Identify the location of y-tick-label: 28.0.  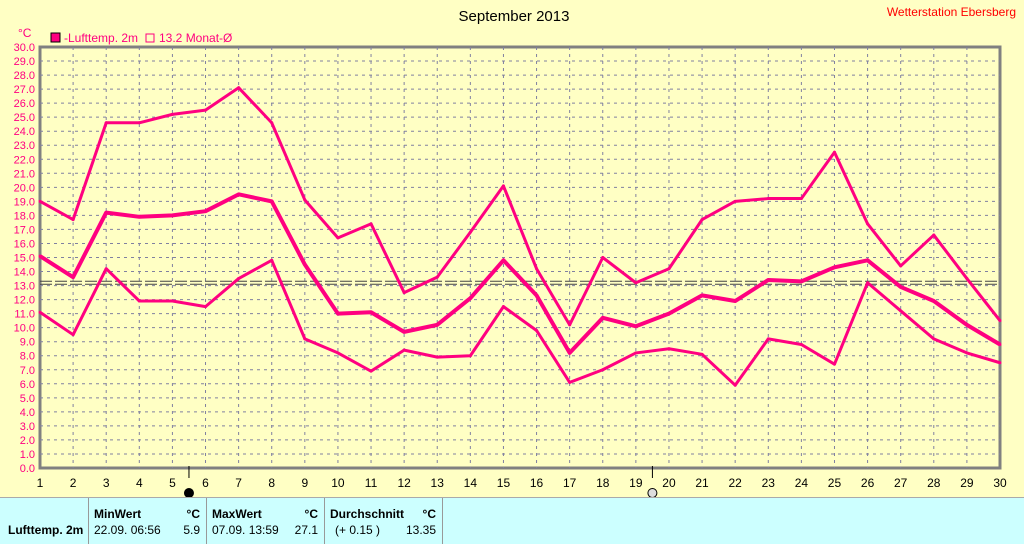
(24, 76).